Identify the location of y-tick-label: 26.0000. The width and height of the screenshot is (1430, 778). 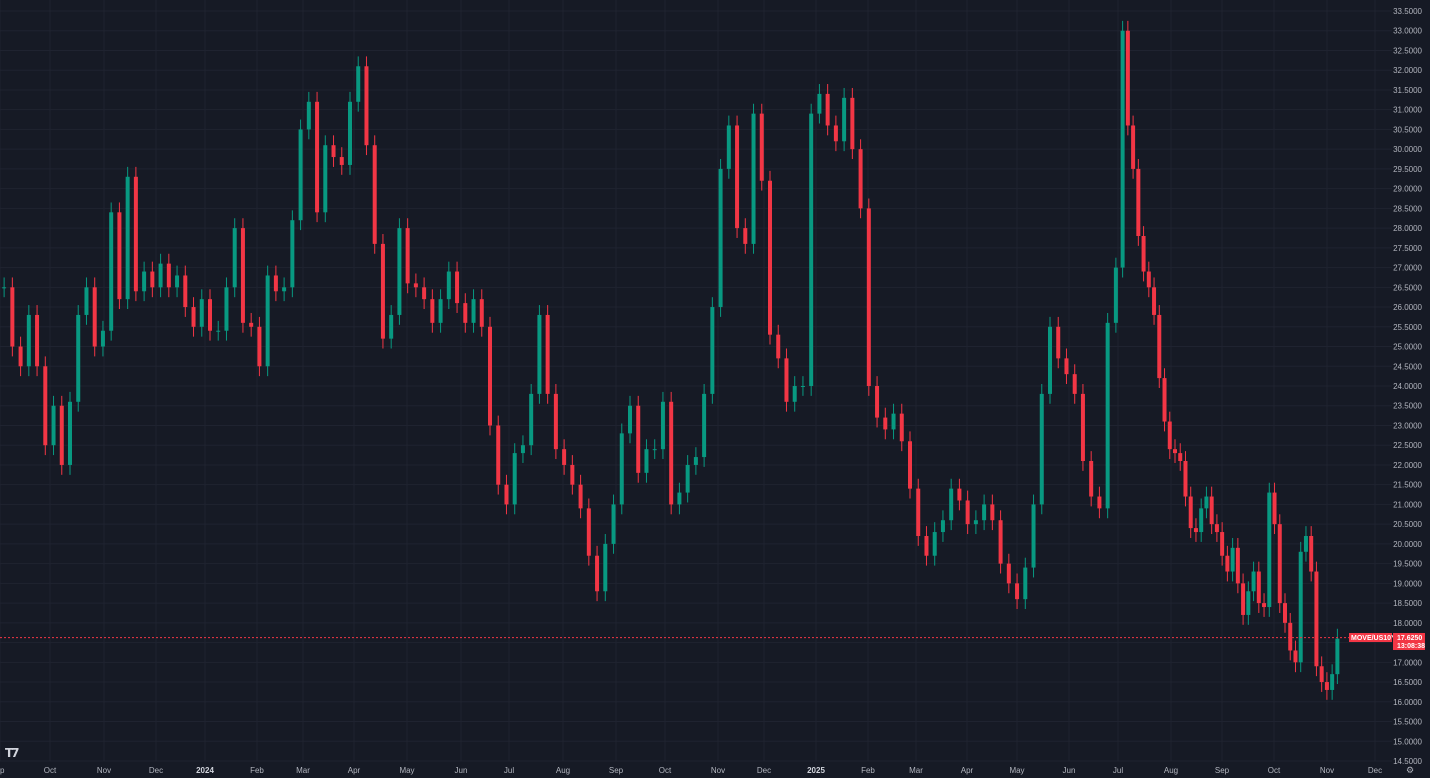
(1407, 307).